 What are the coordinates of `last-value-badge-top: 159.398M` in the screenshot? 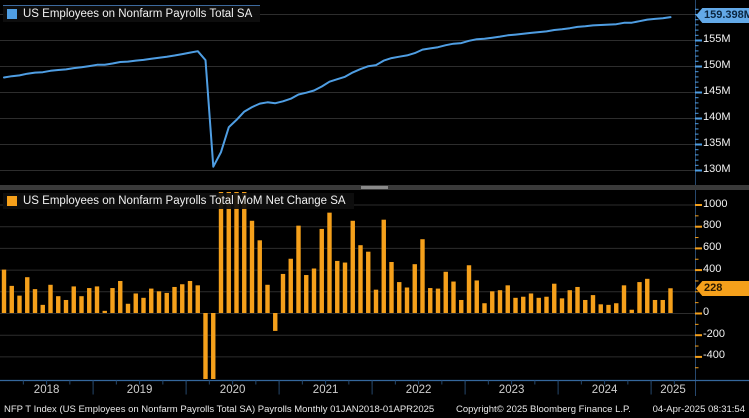 It's located at (722, 15).